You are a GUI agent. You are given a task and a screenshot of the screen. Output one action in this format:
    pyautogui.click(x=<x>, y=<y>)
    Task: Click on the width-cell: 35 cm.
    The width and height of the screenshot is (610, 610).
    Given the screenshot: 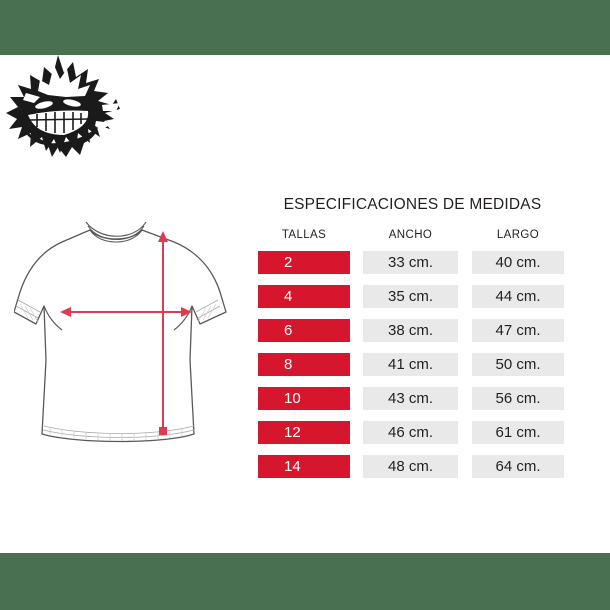 What is the action you would take?
    pyautogui.click(x=410, y=296)
    